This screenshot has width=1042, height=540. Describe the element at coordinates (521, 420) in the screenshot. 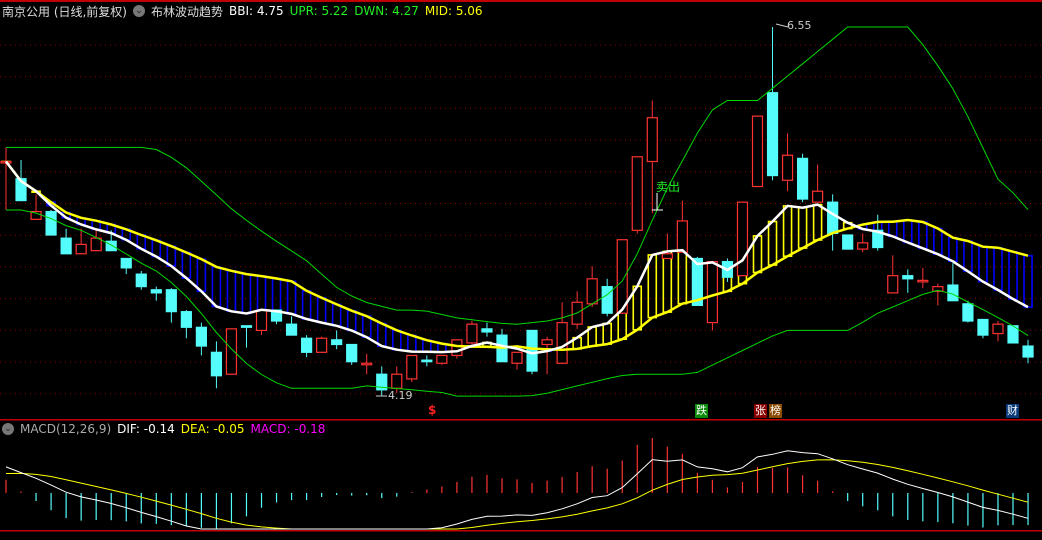

I see `pane-divider` at that location.